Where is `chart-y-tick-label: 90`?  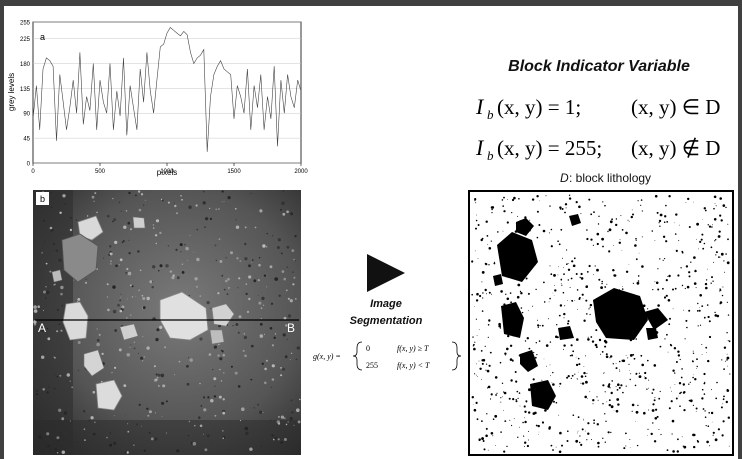 chart-y-tick-label: 90 is located at coordinates (26, 115).